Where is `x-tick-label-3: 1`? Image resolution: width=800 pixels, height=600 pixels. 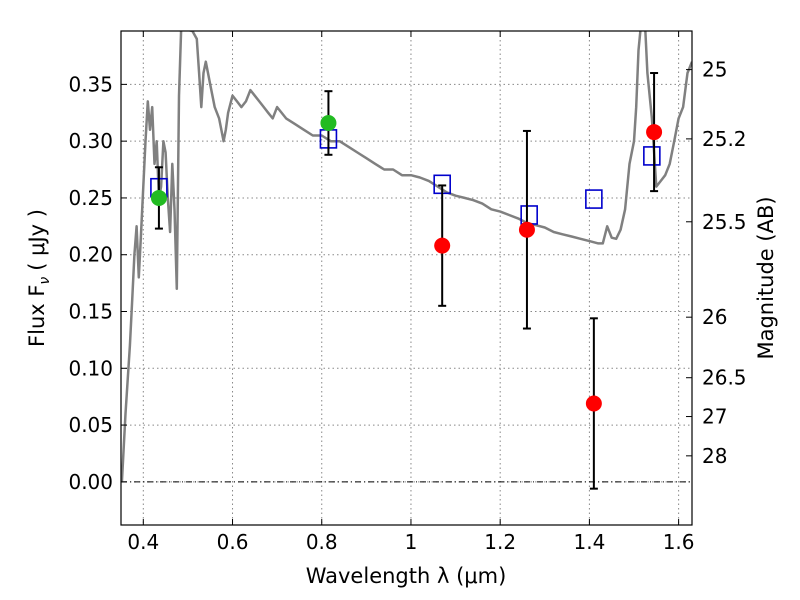
x-tick-label-3: 1 is located at coordinates (411, 542).